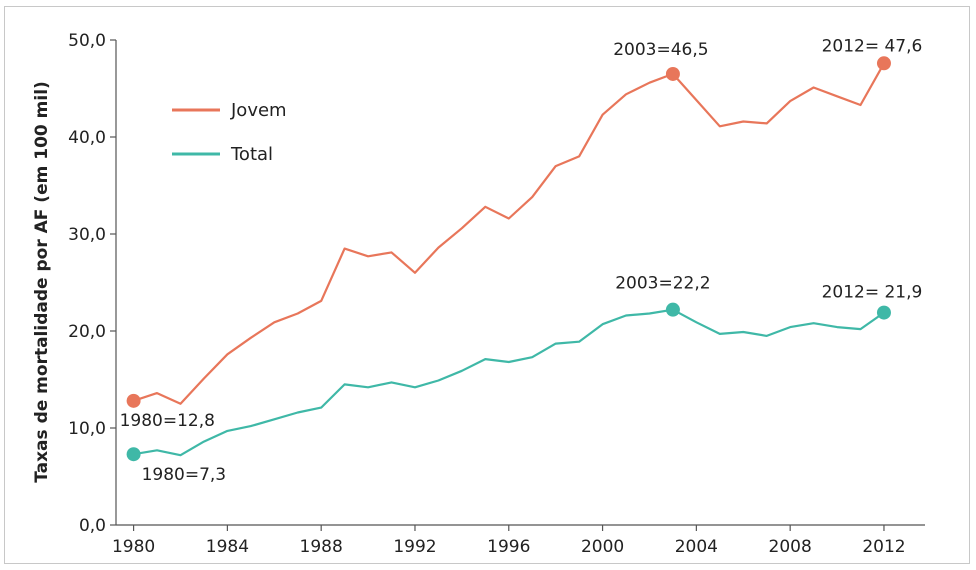 This screenshot has width=976, height=570. Describe the element at coordinates (87, 332) in the screenshot. I see `y-tick-label: 20,0` at that location.